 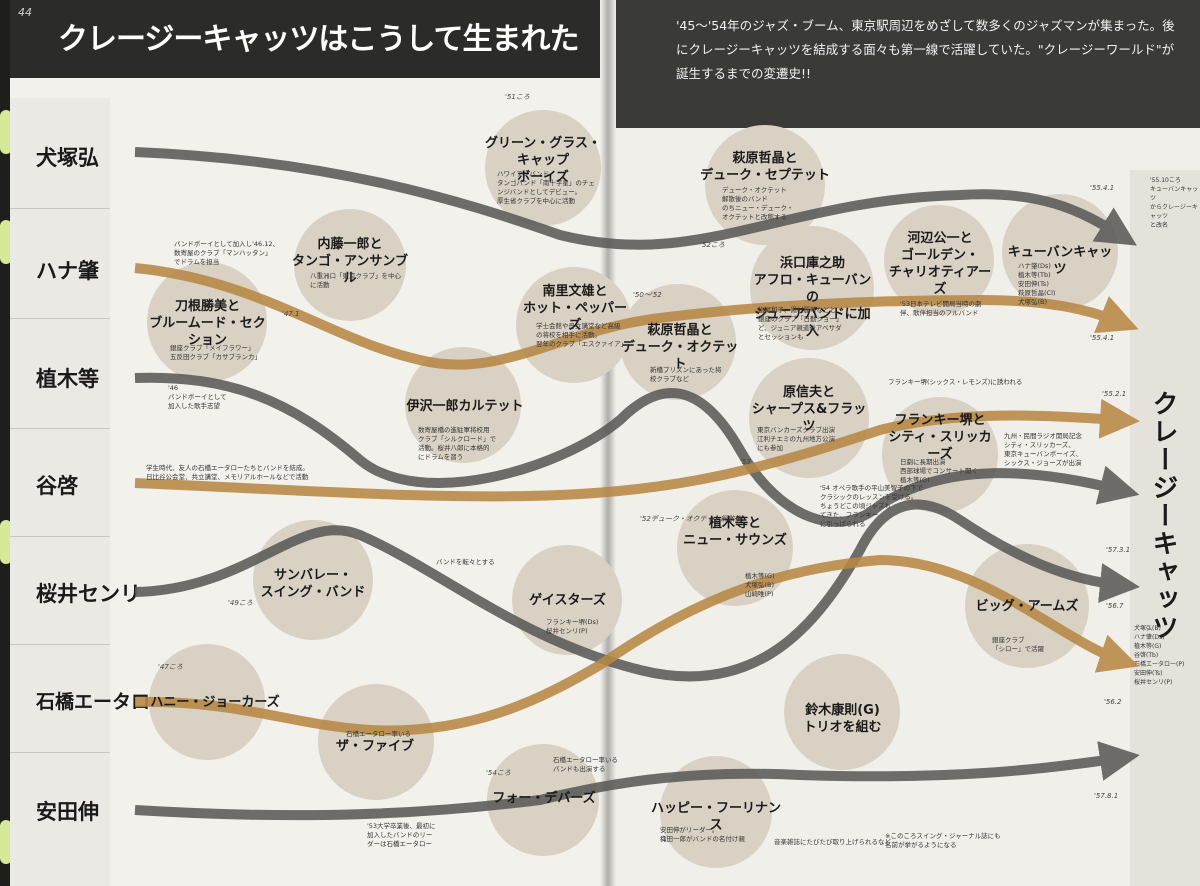 I want to click on group-name: ザ・ファイブ, so click(x=374, y=746).